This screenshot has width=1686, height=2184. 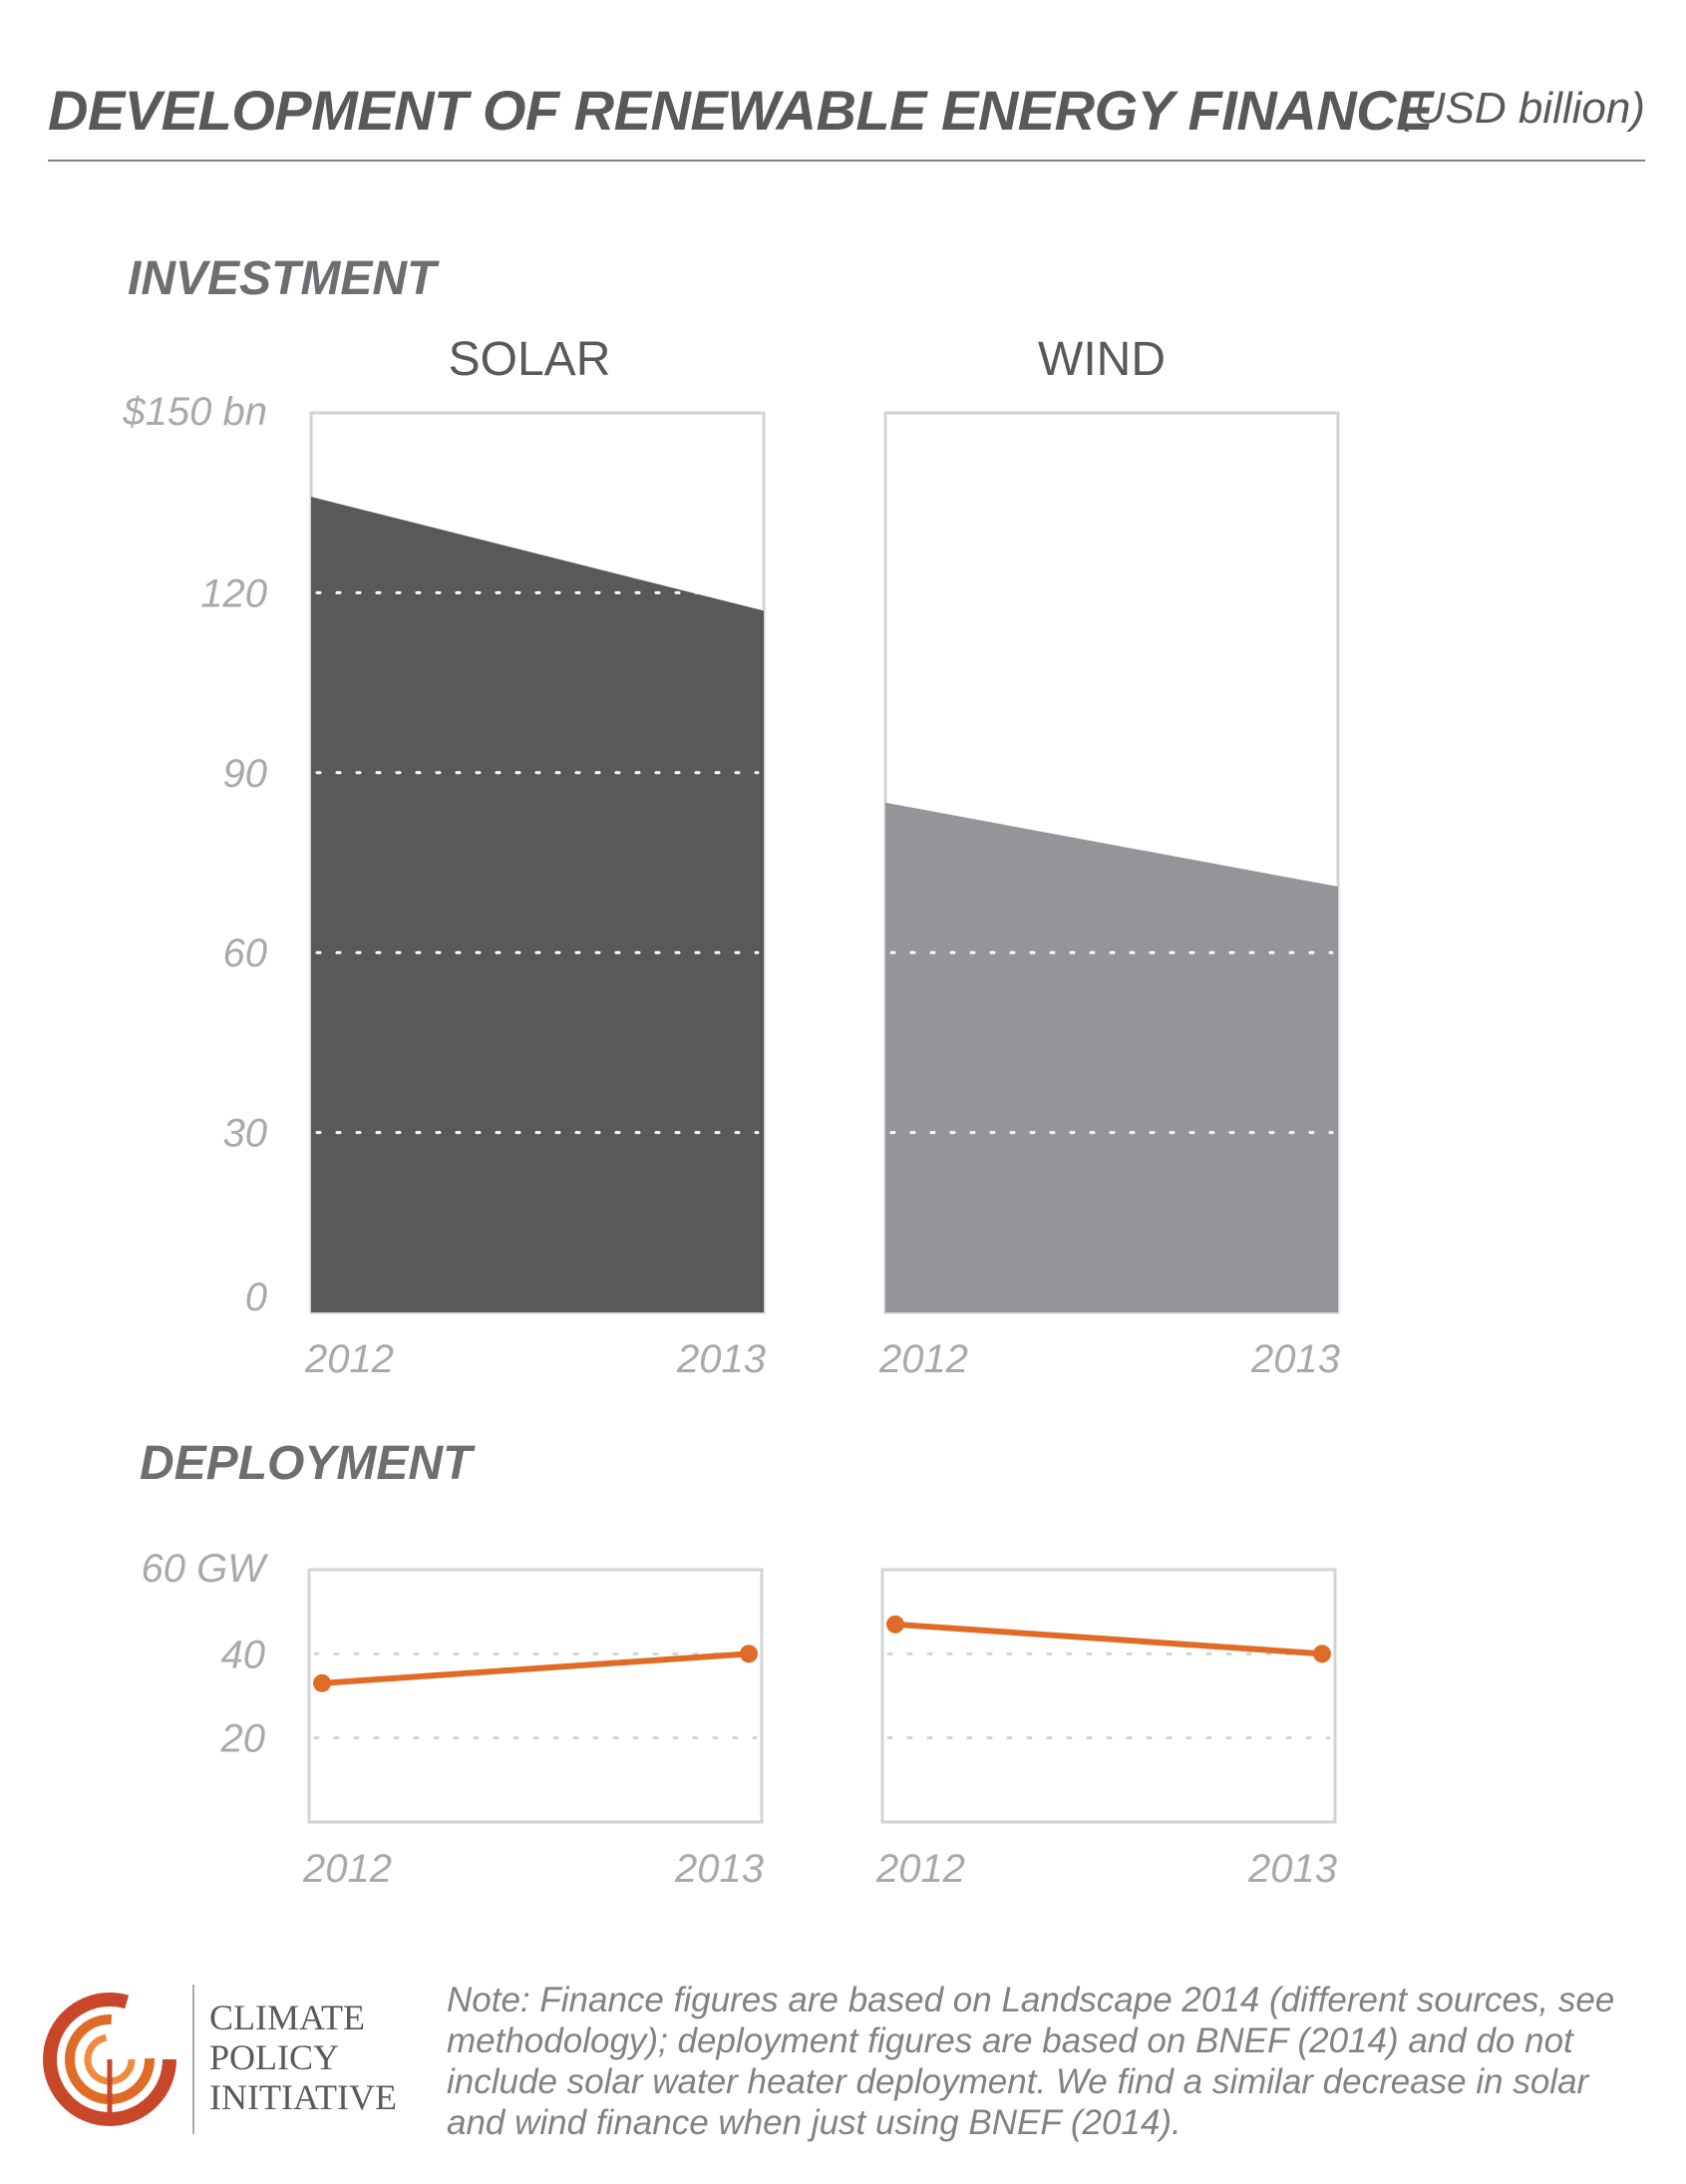 What do you see at coordinates (895, 1624) in the screenshot?
I see `deployment-wind-point-2012` at bounding box center [895, 1624].